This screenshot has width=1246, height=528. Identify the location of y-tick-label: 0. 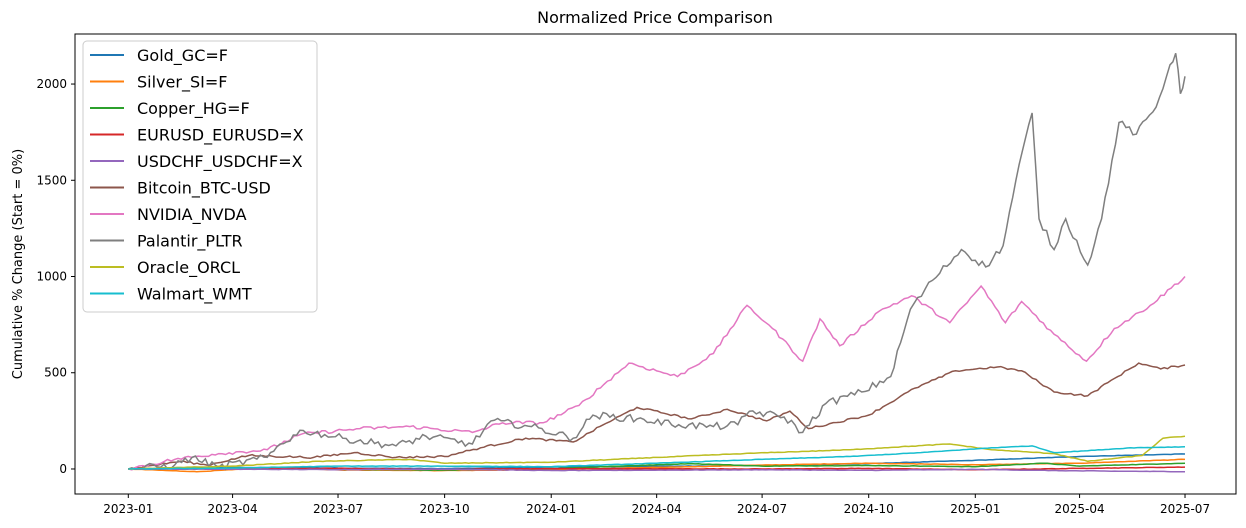
(63, 469).